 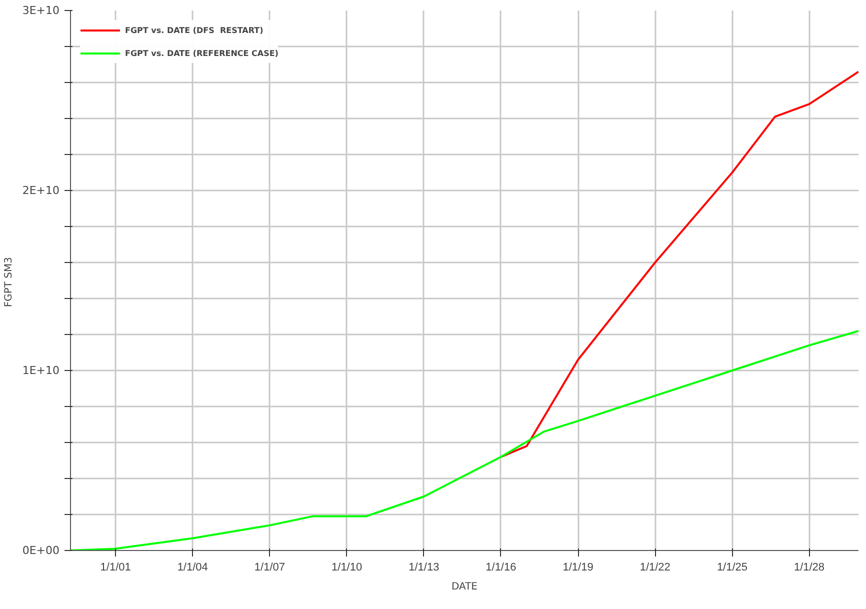 I want to click on y-tick-label: 3E+10, so click(x=41, y=10).